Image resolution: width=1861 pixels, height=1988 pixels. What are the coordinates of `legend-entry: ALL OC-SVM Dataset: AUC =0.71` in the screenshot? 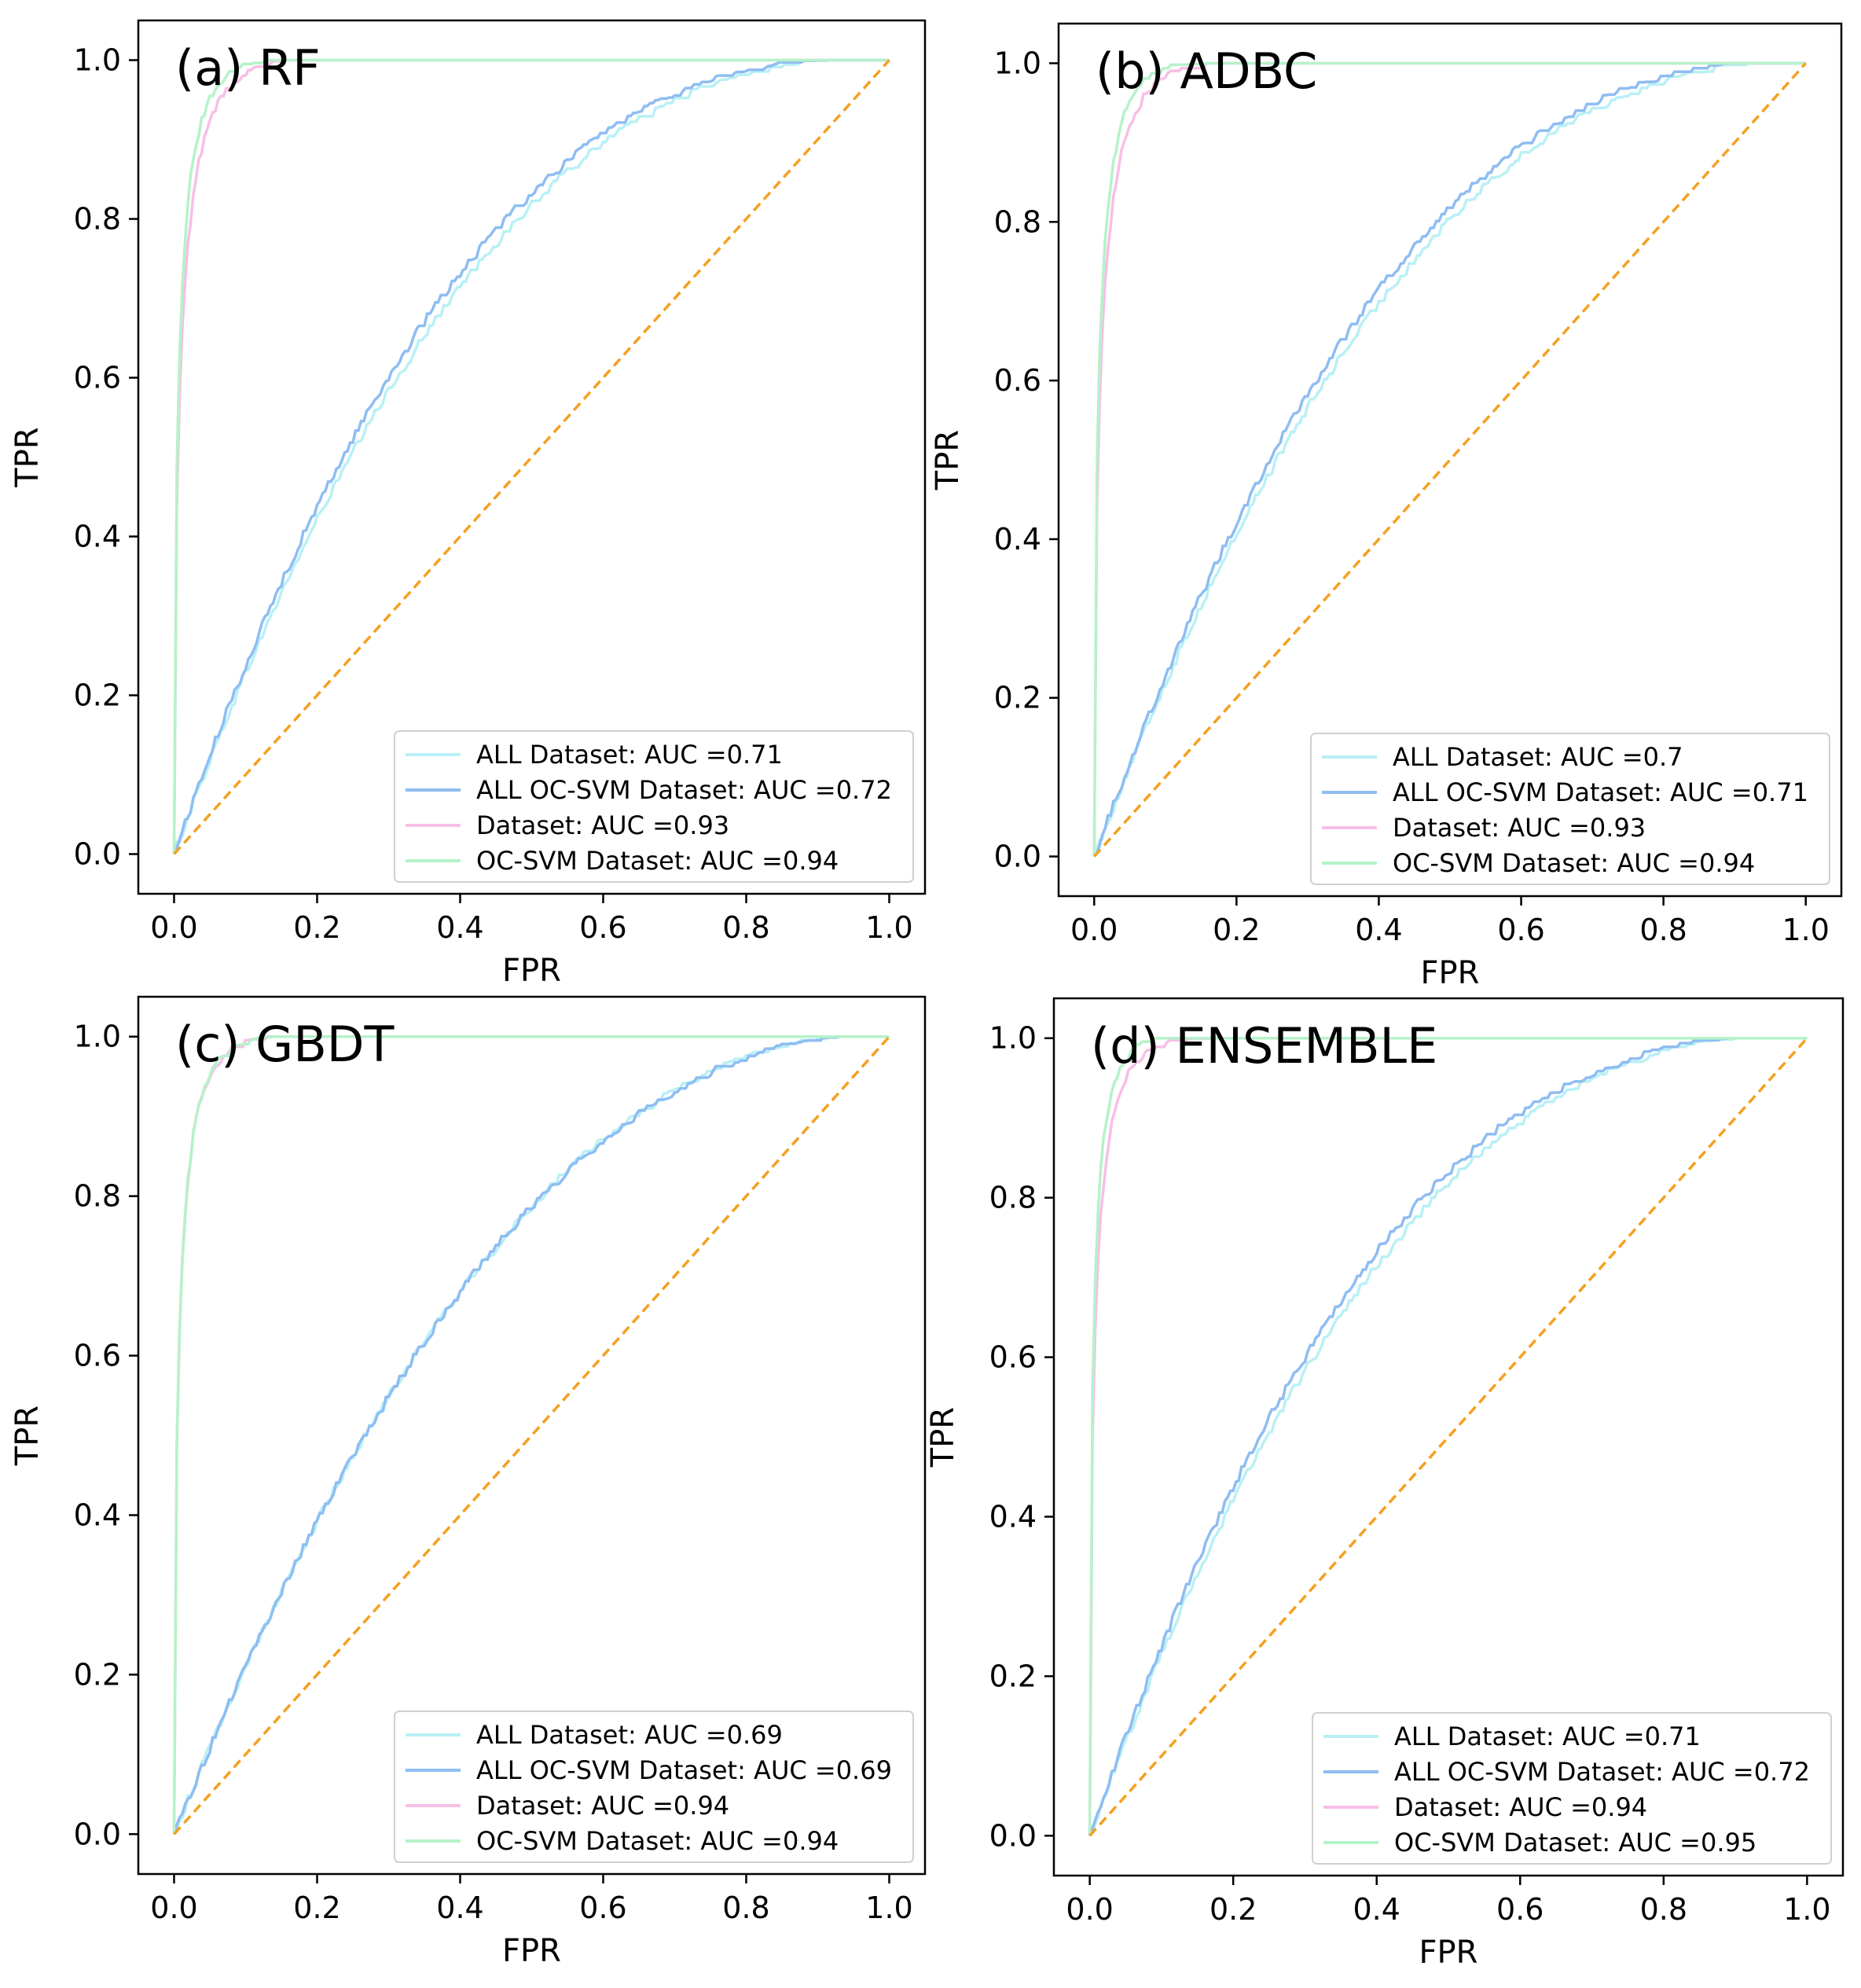 It's located at (1600, 792).